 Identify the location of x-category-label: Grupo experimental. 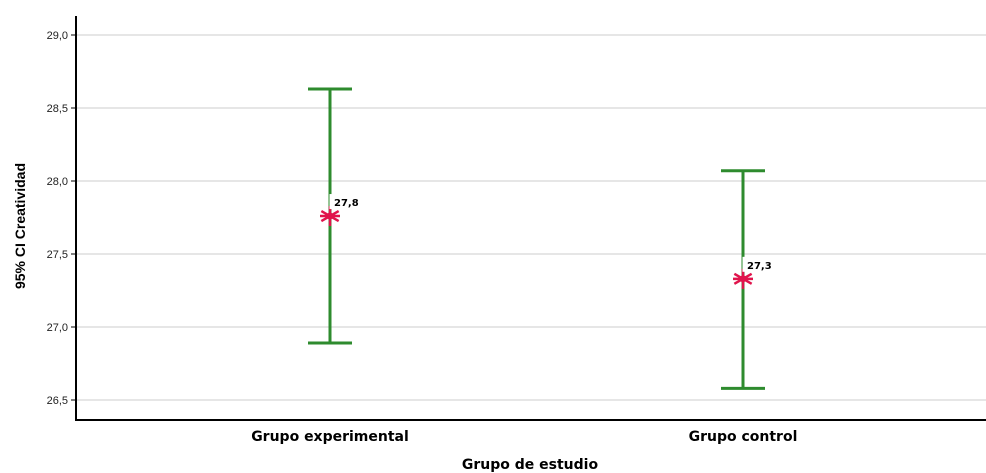
(330, 437).